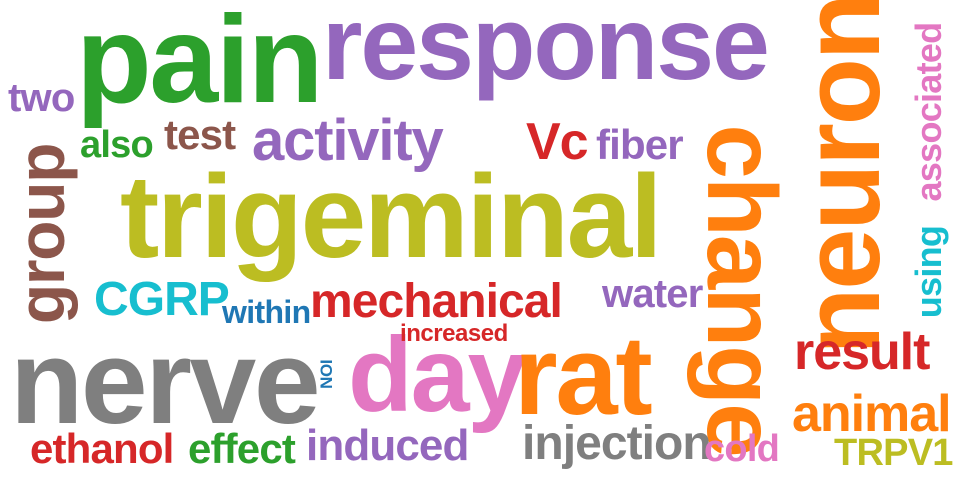  I want to click on word-vc: Vc, so click(557, 142).